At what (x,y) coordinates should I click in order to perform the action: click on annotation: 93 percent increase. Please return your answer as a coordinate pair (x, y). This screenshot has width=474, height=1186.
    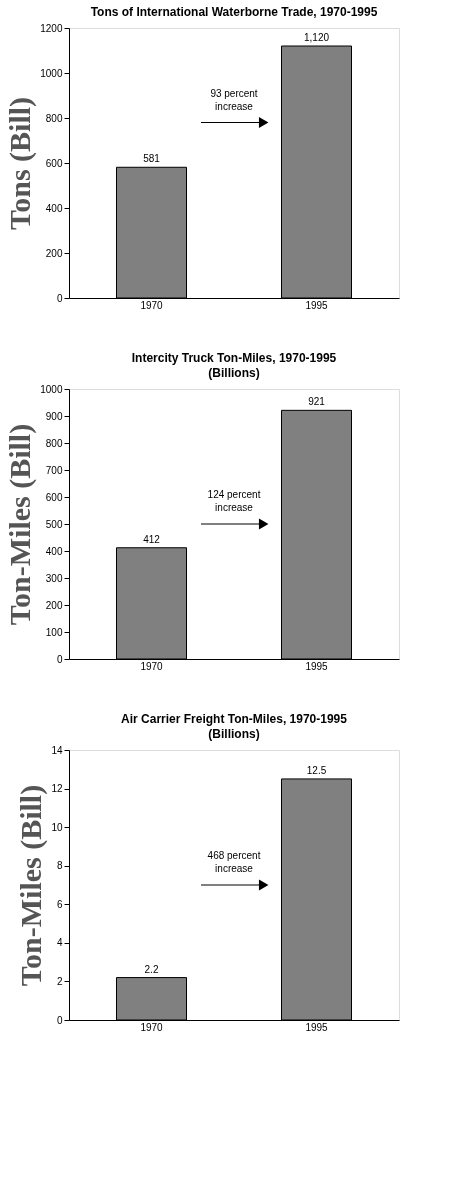
    Looking at the image, I should click on (234, 99).